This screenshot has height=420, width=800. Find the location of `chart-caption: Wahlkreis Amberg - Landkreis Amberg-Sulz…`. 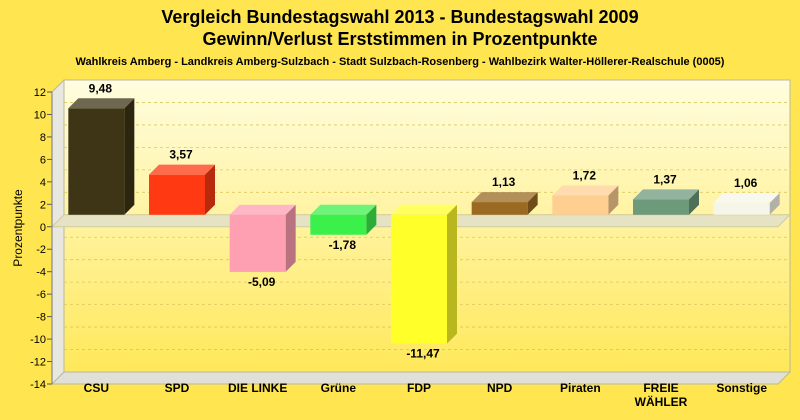

chart-caption: Wahlkreis Amberg - Landkreis Amberg-Sulz… is located at coordinates (400, 62).